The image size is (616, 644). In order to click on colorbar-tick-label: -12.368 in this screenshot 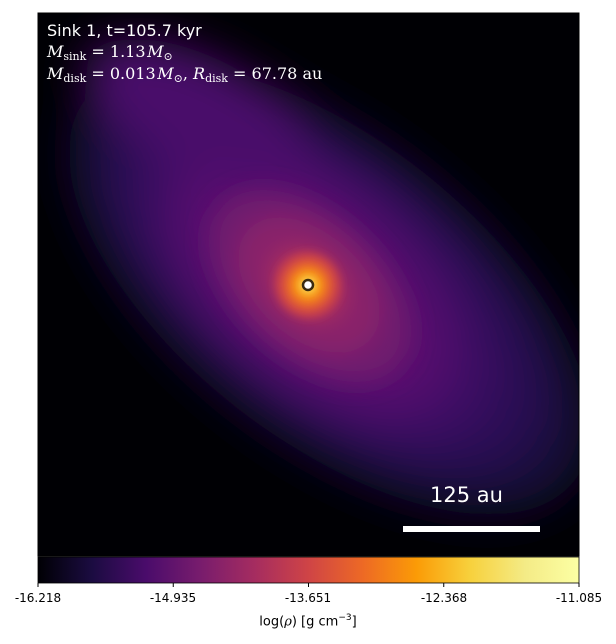, I will do `click(444, 598)`.